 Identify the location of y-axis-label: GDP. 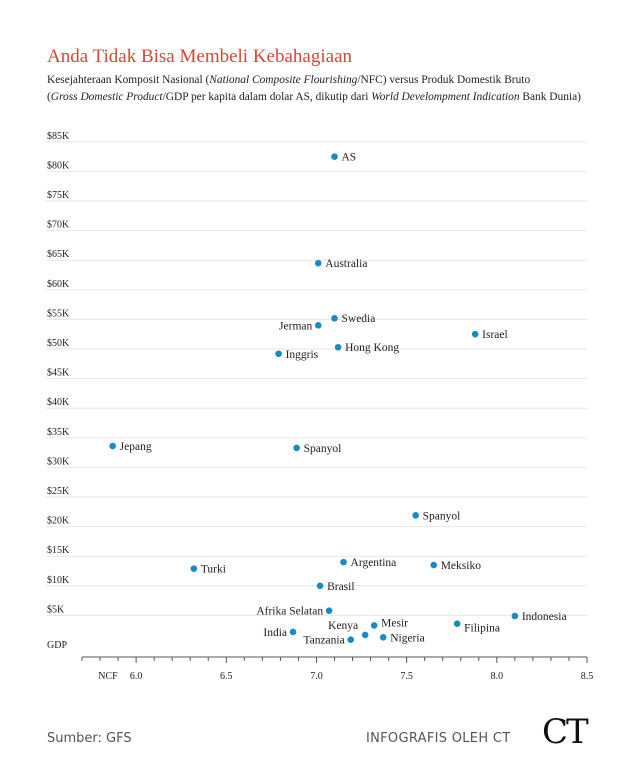
(57, 645).